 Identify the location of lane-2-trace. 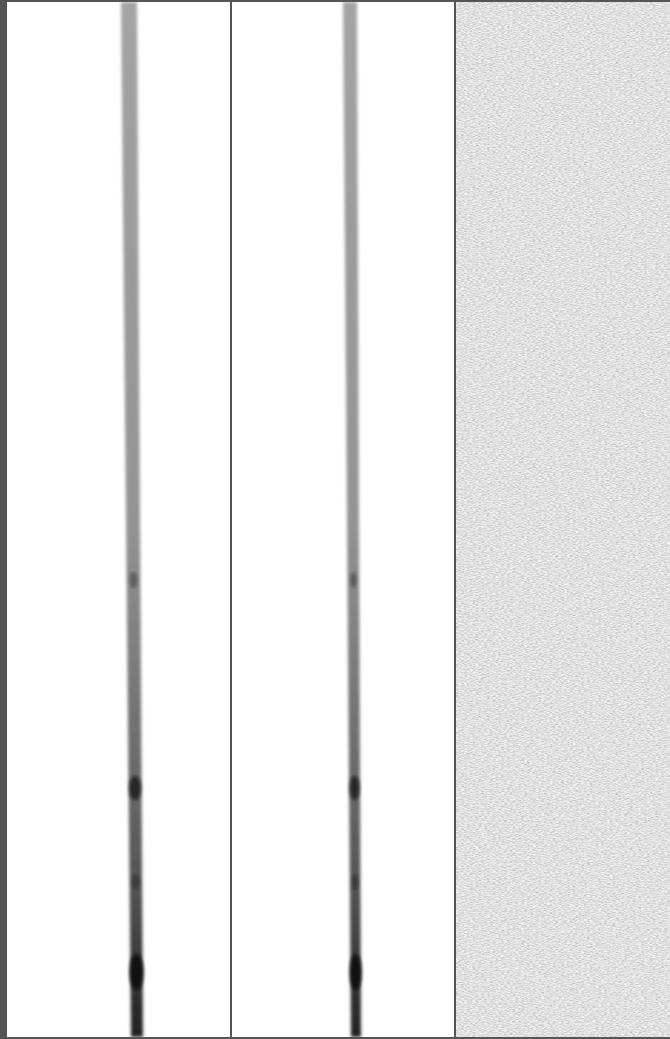
(352, 519).